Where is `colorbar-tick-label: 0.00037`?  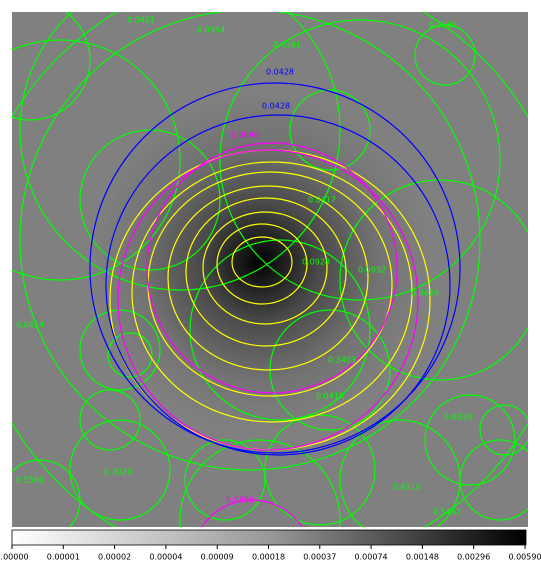 colorbar-tick-label: 0.00037 is located at coordinates (319, 557).